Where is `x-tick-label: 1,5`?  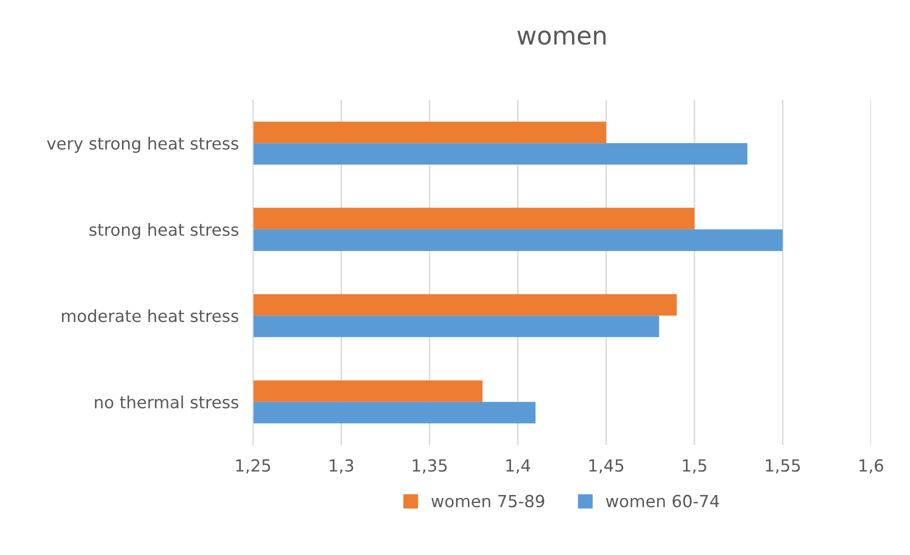
x-tick-label: 1,5 is located at coordinates (694, 466).